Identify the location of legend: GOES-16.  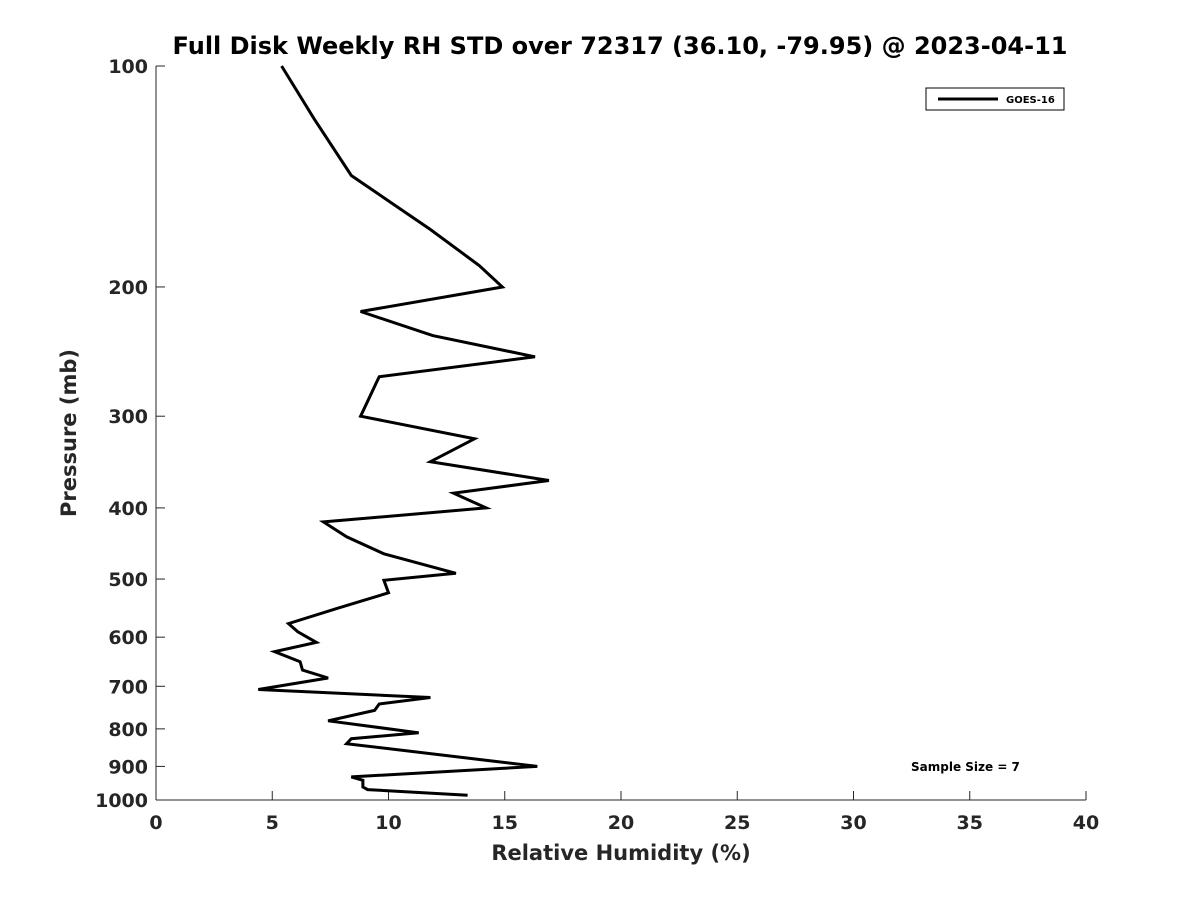
(995, 99).